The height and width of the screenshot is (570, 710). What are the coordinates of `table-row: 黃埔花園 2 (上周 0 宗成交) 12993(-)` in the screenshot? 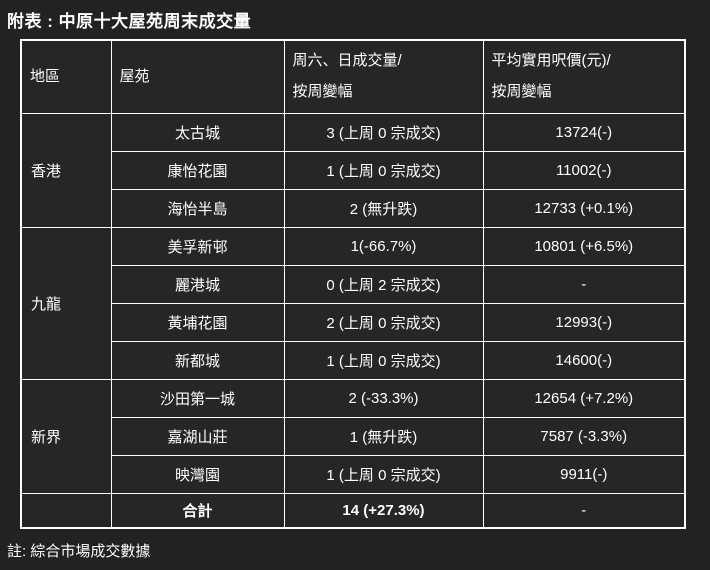 It's located at (353, 322).